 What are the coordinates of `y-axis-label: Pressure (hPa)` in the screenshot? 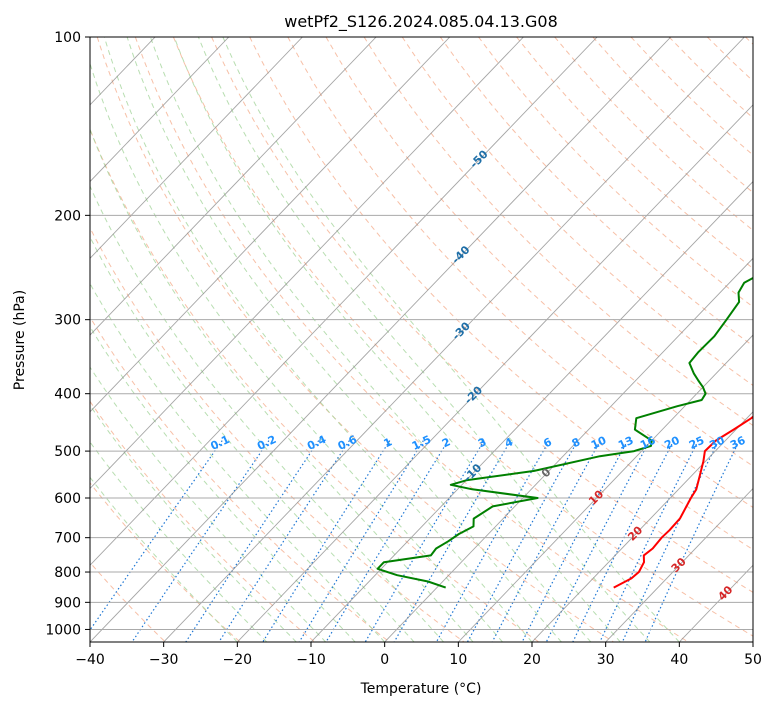 It's located at (20, 340).